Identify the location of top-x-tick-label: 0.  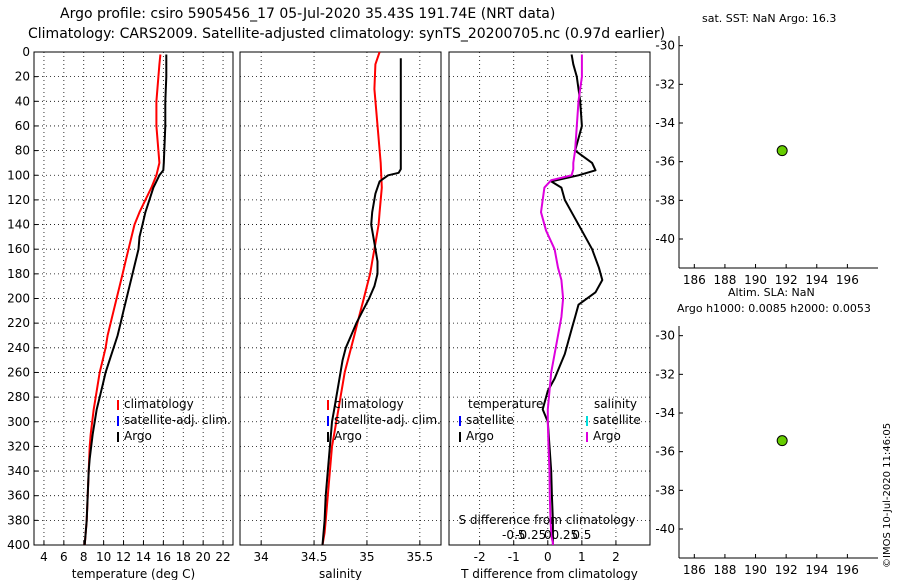
(548, 535).